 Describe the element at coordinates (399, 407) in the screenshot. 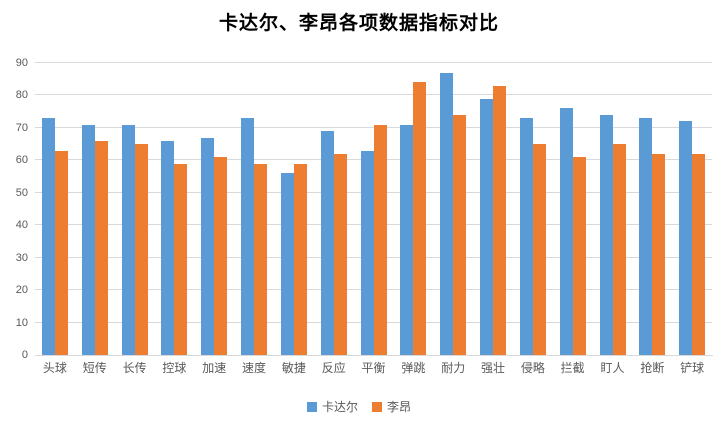

I see `legend-label: 李昂` at that location.